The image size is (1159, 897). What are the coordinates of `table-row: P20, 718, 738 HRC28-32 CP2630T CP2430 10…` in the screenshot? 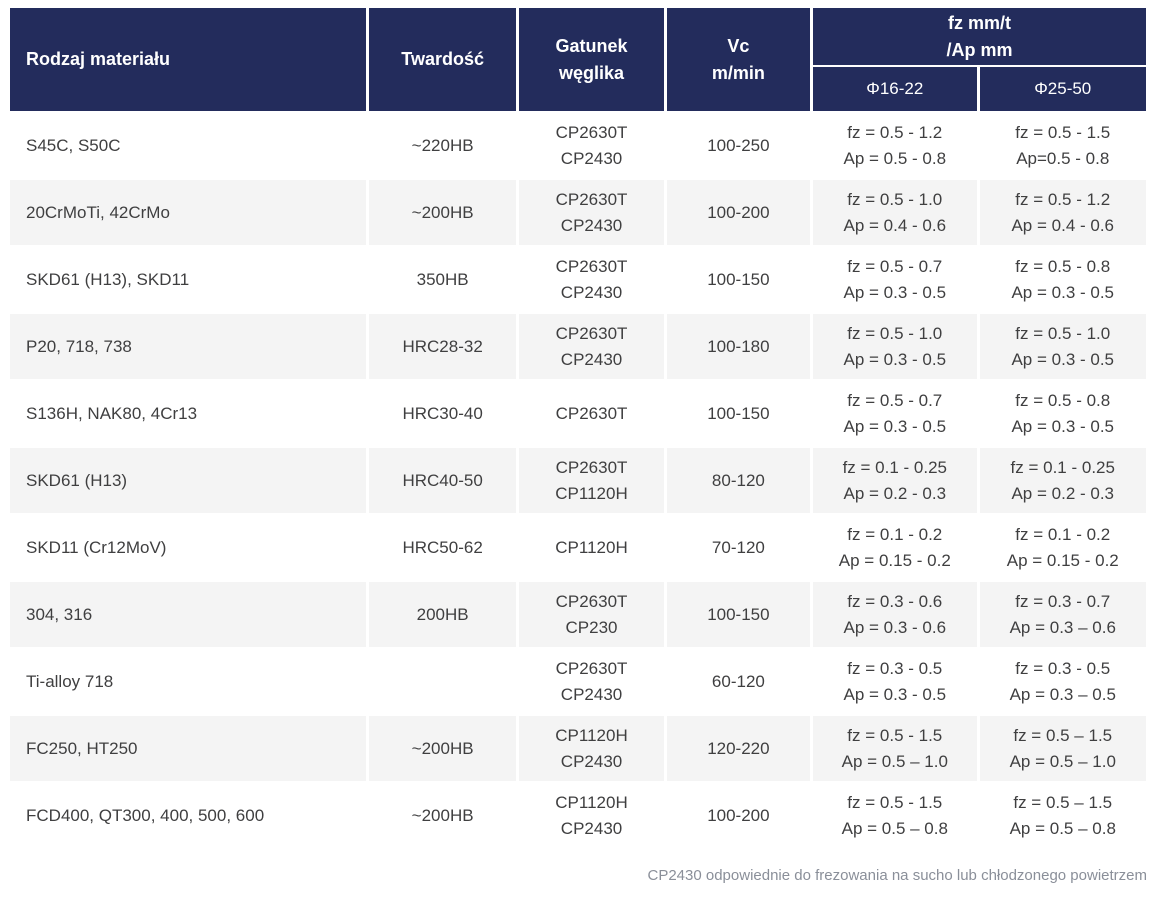 It's located at (578, 346).